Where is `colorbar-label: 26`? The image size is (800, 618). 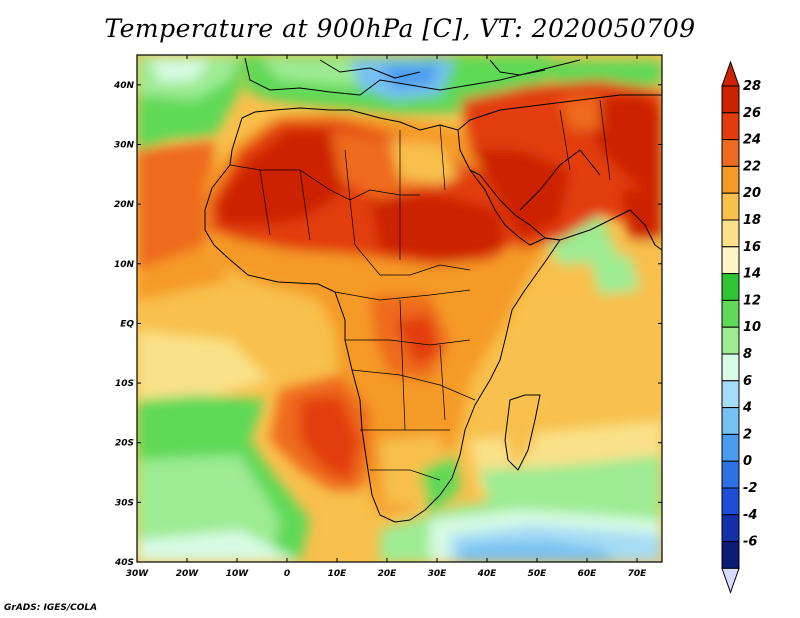 colorbar-label: 26 is located at coordinates (752, 113).